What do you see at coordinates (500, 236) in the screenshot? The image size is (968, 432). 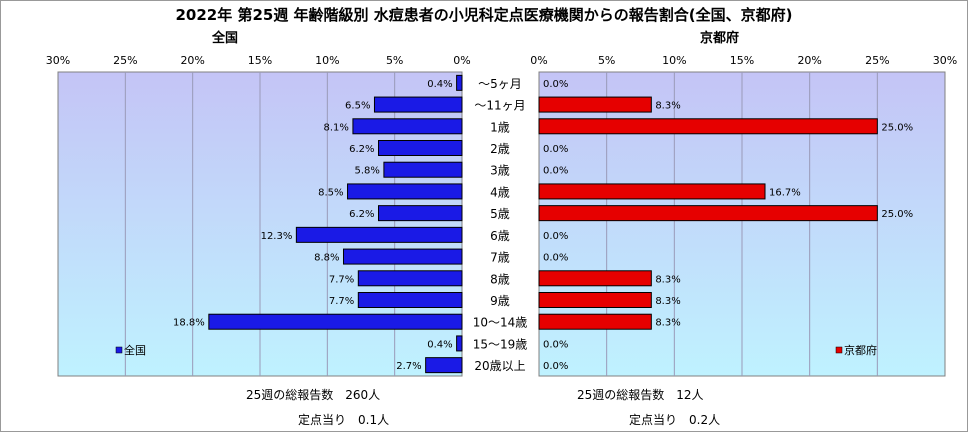 I see `category-label: 6歳` at bounding box center [500, 236].